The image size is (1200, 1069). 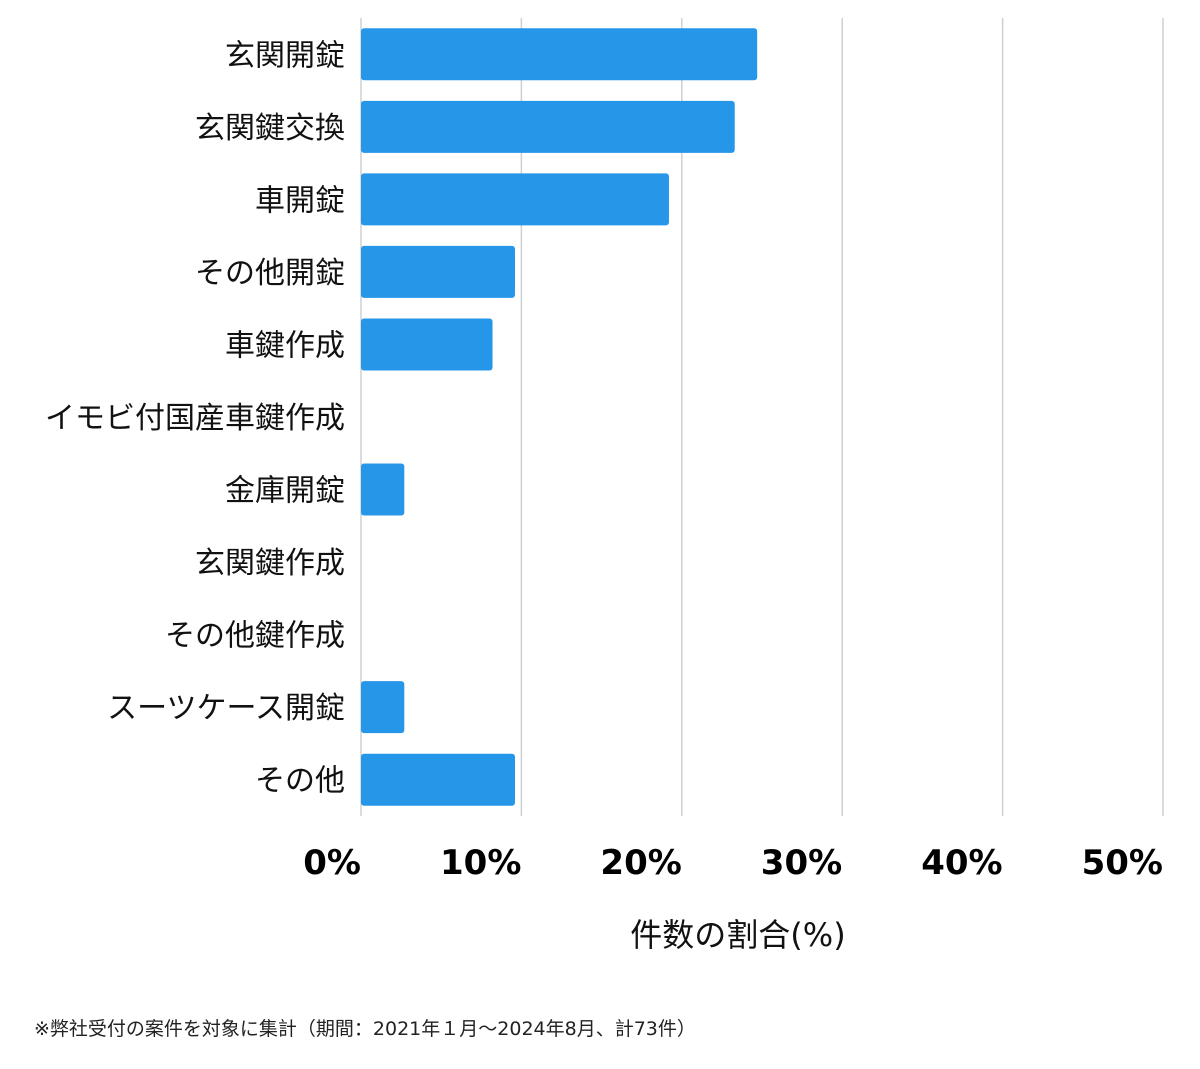 What do you see at coordinates (226, 708) in the screenshot?
I see `category-label: スーツケース開錠` at bounding box center [226, 708].